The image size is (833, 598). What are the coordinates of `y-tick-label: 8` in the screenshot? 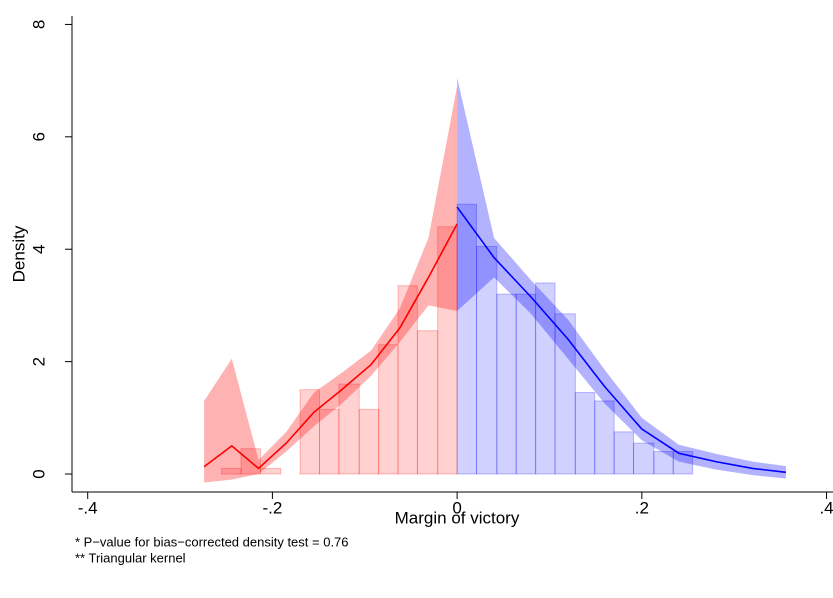 It's located at (38, 24).